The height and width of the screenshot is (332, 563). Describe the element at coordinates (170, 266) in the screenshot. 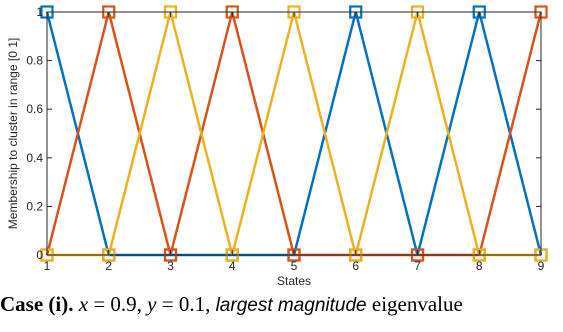

I see `x-tick-label: 3` at that location.